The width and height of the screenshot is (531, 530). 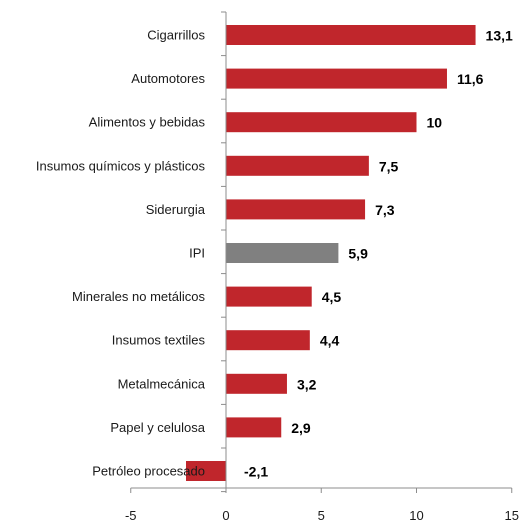 What do you see at coordinates (332, 297) in the screenshot?
I see `data-label-minerales-no-metalicos: 4,5` at bounding box center [332, 297].